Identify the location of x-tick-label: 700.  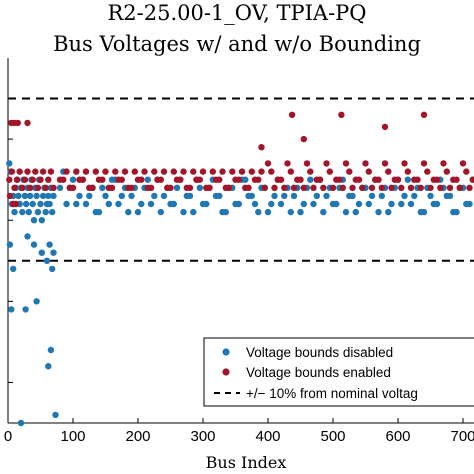
(462, 436).